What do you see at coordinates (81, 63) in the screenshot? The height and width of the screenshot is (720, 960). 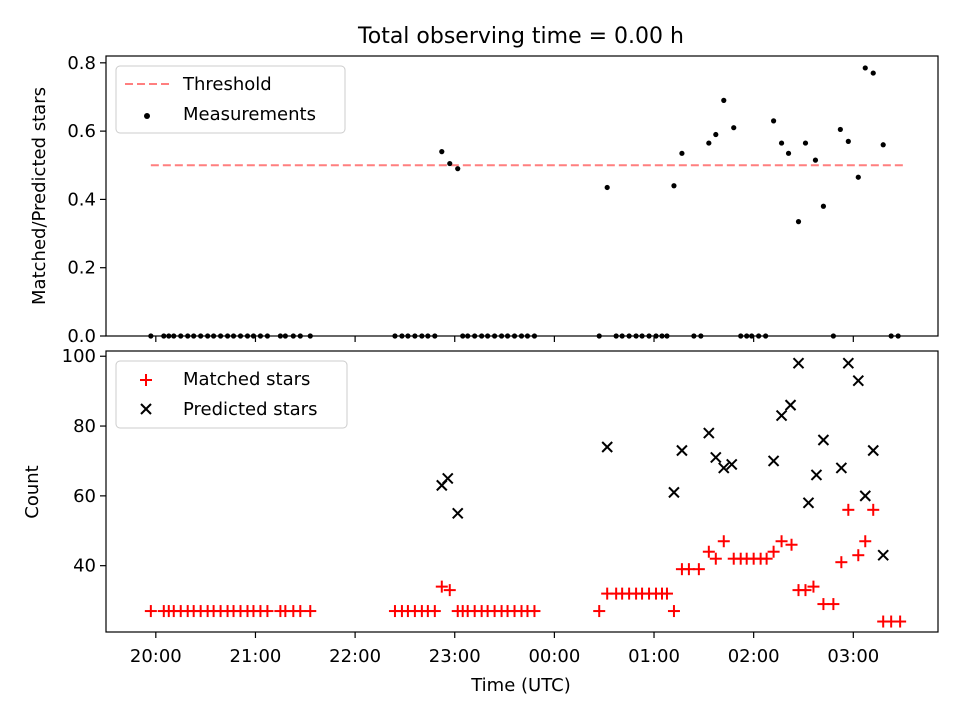 I see `top-y-tick-label: 0.8` at bounding box center [81, 63].